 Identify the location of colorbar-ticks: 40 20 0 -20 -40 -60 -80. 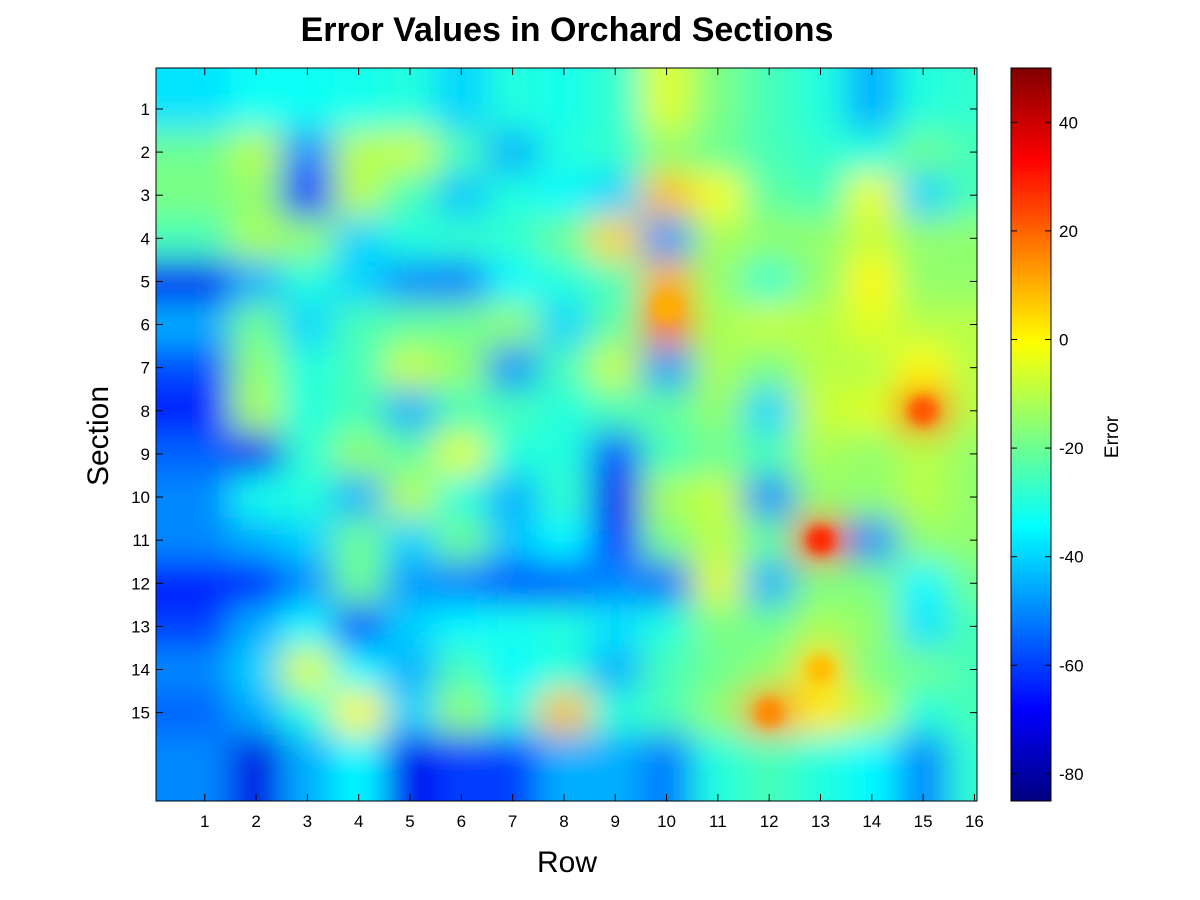
(1047, 448).